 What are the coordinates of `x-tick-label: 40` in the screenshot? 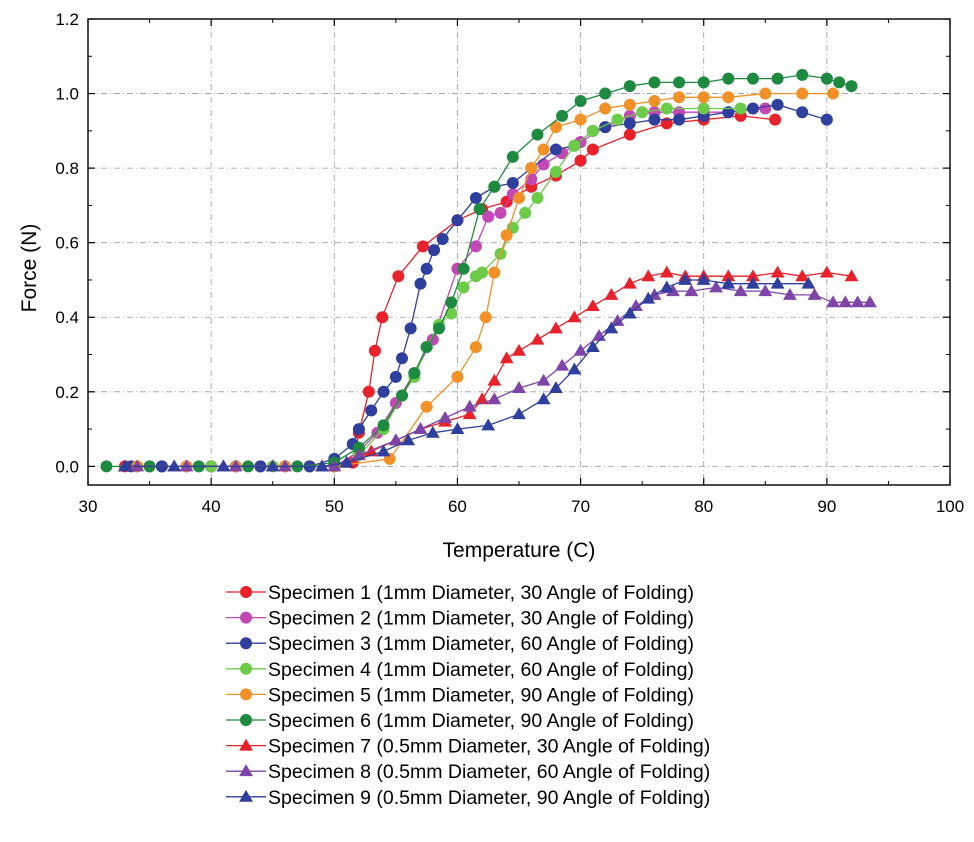 It's located at (211, 506).